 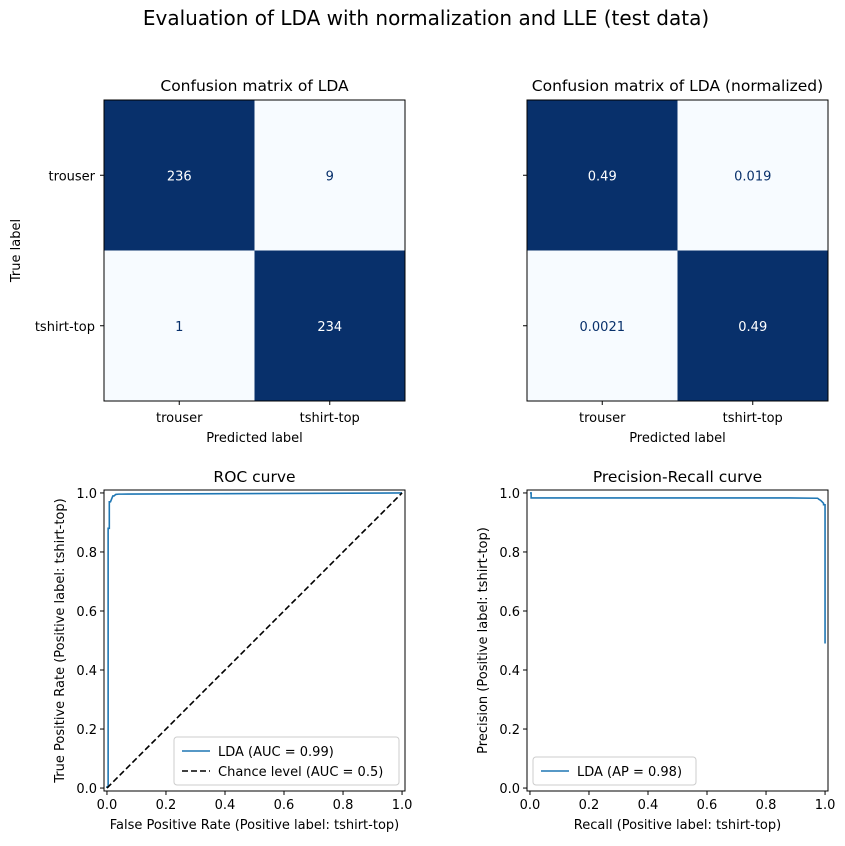 What do you see at coordinates (254, 86) in the screenshot?
I see `panel-title: Confusion matrix of LDA` at bounding box center [254, 86].